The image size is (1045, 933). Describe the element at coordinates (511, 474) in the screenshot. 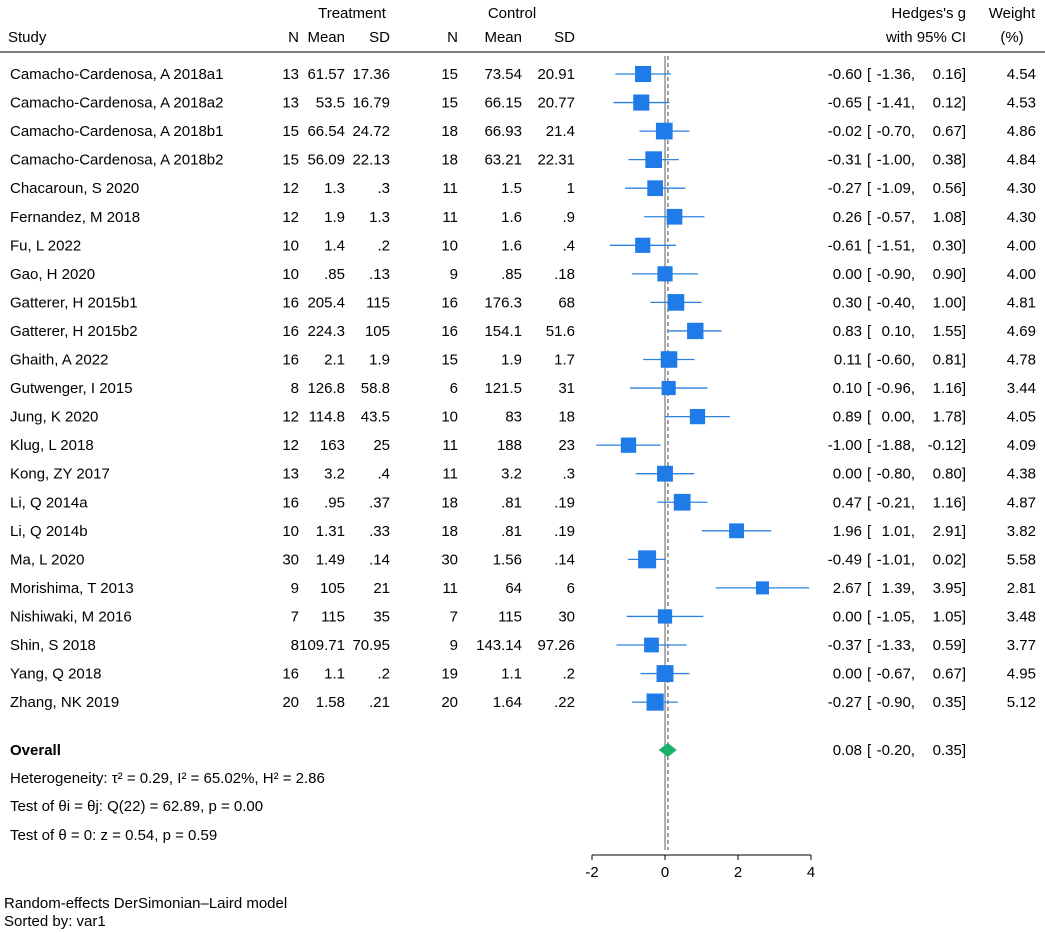

I see `control-mean: 3.2` at that location.